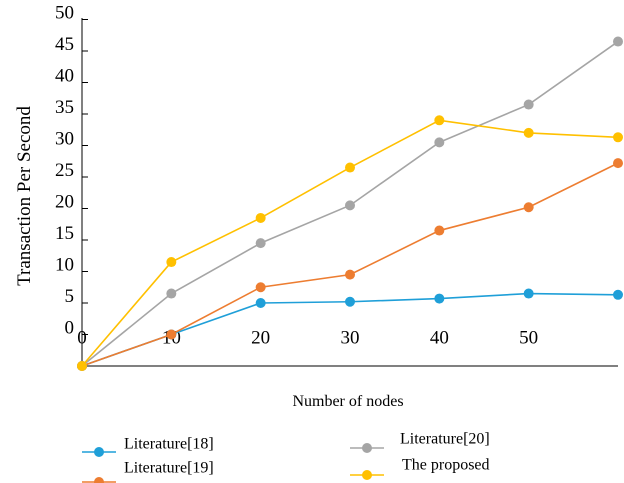  I want to click on legend-item: The proposed, so click(420, 468).